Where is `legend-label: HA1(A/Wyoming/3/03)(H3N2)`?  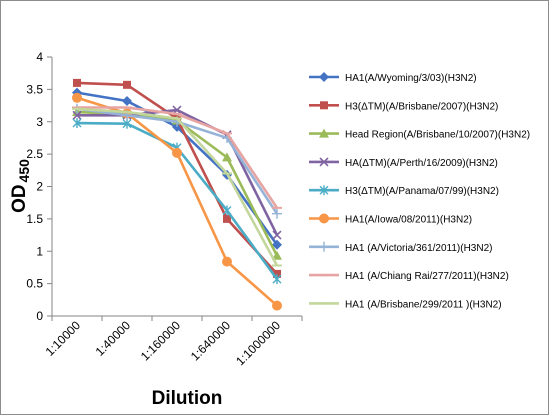
legend-label: HA1(A/Wyoming/3/03)(H3N2) is located at coordinates (411, 78).